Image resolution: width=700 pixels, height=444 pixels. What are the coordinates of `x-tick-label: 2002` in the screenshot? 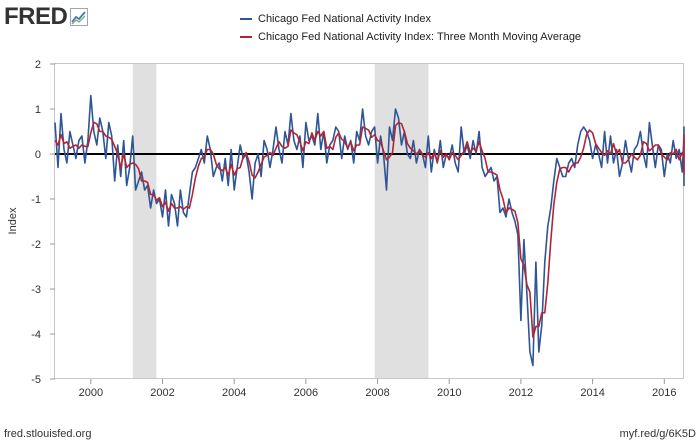 It's located at (162, 393).